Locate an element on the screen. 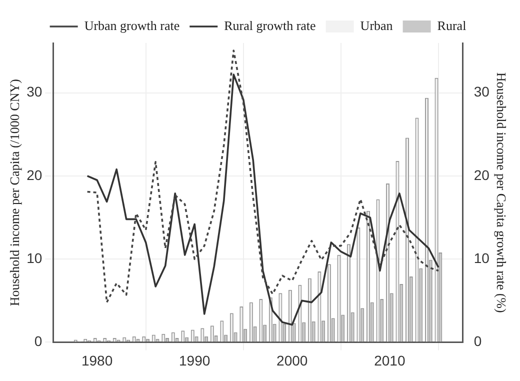 The image size is (520, 381). y-tick-label: 10 is located at coordinates (34, 258).